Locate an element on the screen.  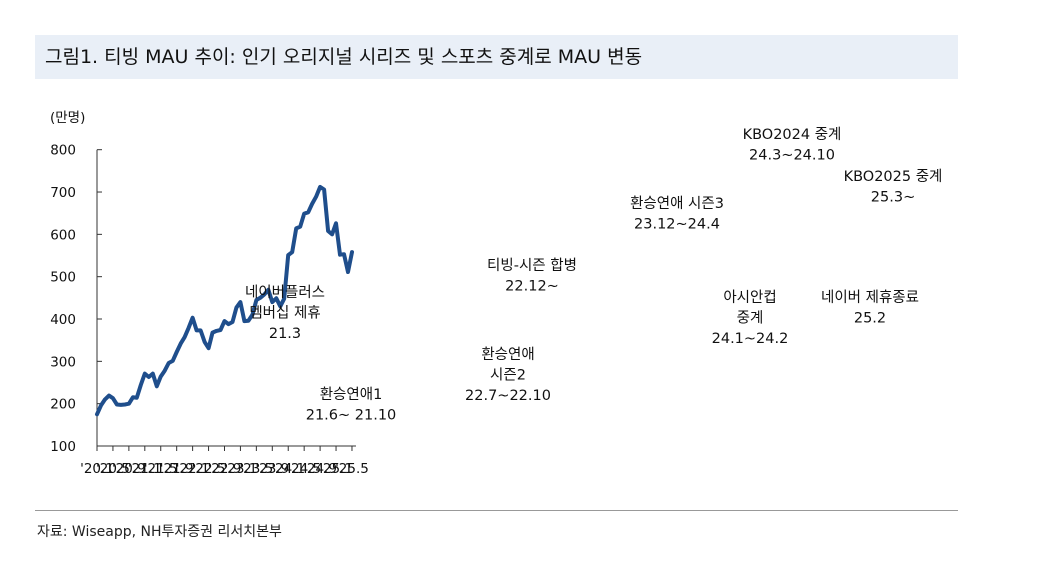
annotation-line: 21.6~ 21.10 is located at coordinates (351, 416).